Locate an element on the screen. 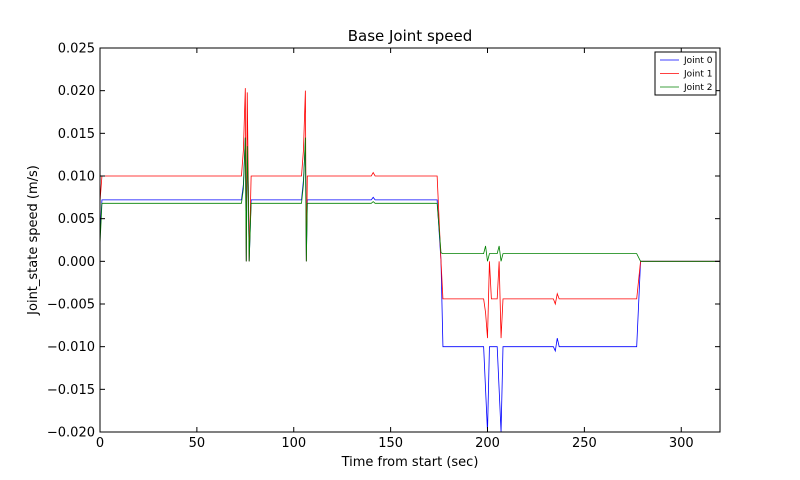 This screenshot has width=800, height=480. x-tick-label: 300 is located at coordinates (681, 443).